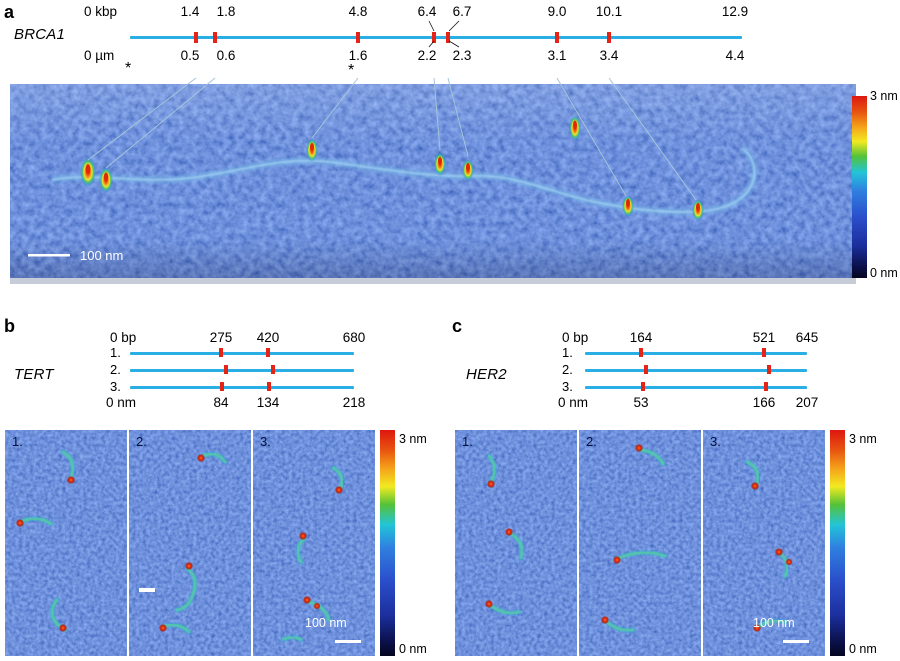  Describe the element at coordinates (863, 649) in the screenshot. I see `colorbar-c-min: 0 nm` at that location.